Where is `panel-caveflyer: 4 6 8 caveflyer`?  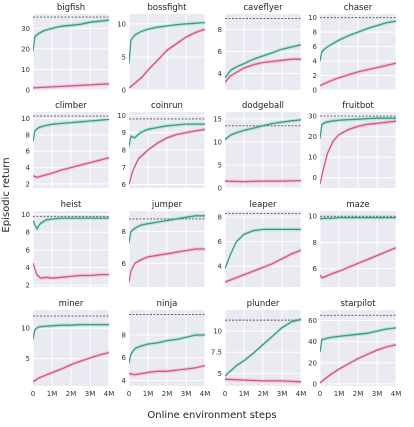 panel-caveflyer: 4 6 8 caveflyer is located at coordinates (260, 46).